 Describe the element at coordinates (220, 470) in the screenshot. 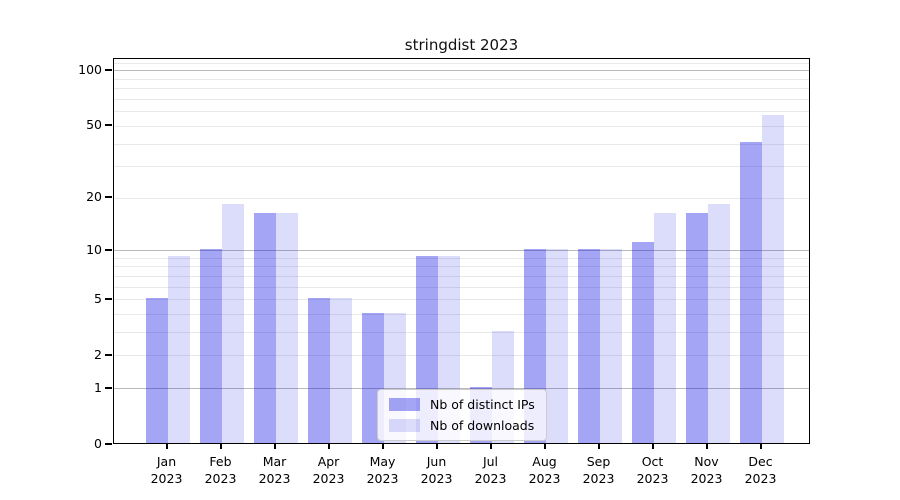

I see `x-tick-label-feb: Feb 2023` at that location.